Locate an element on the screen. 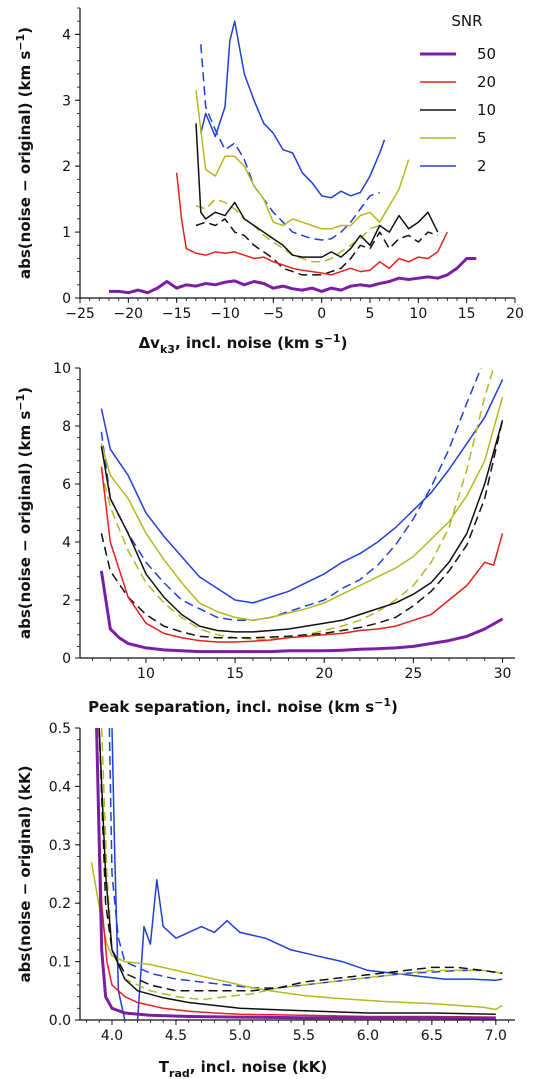  y-tick-label: 10 is located at coordinates (62, 369).